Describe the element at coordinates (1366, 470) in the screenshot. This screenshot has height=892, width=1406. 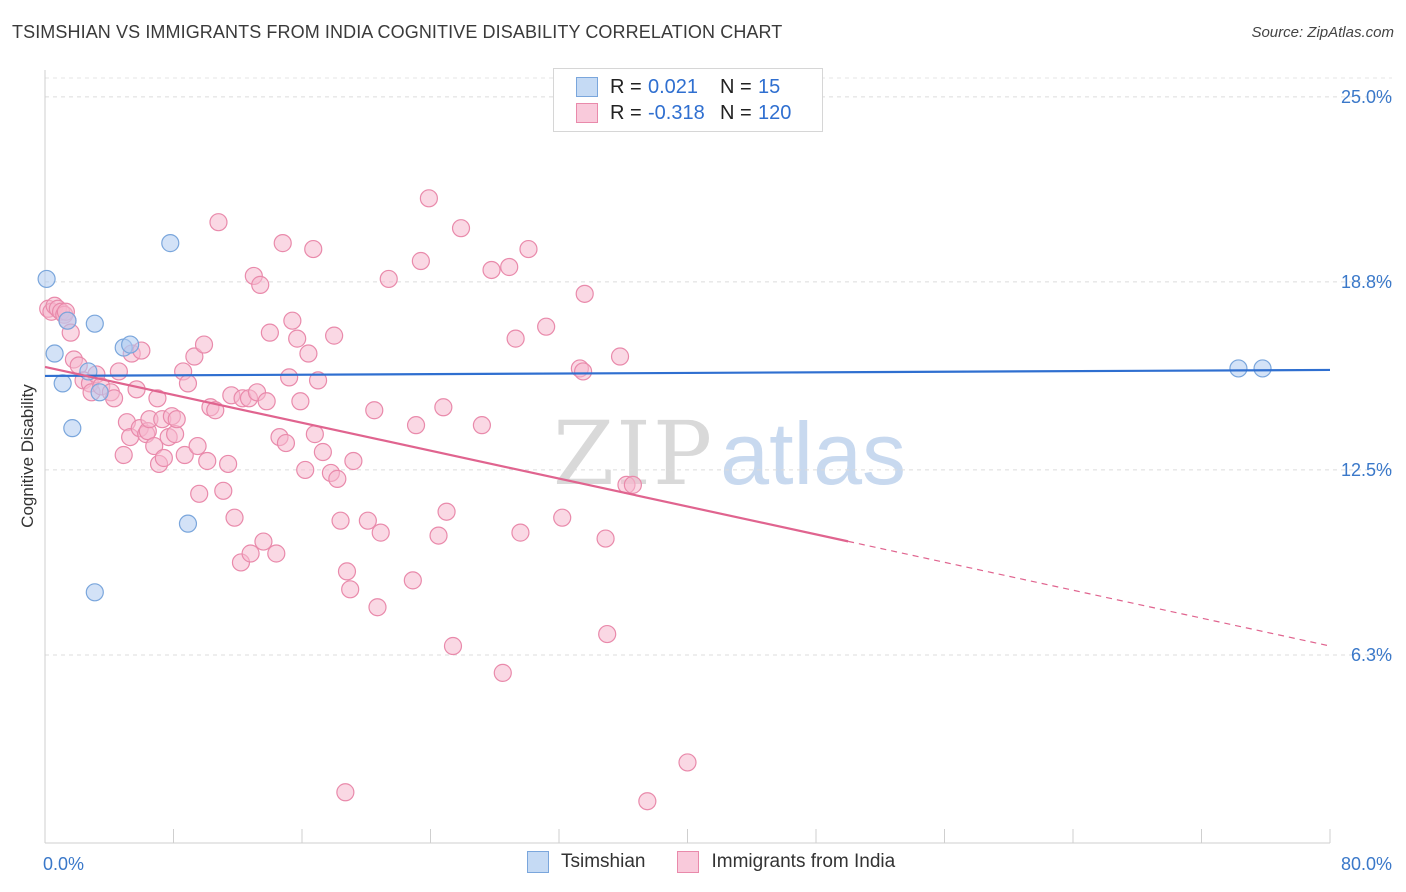
I see `y-tick-label: 12.5%` at that location.